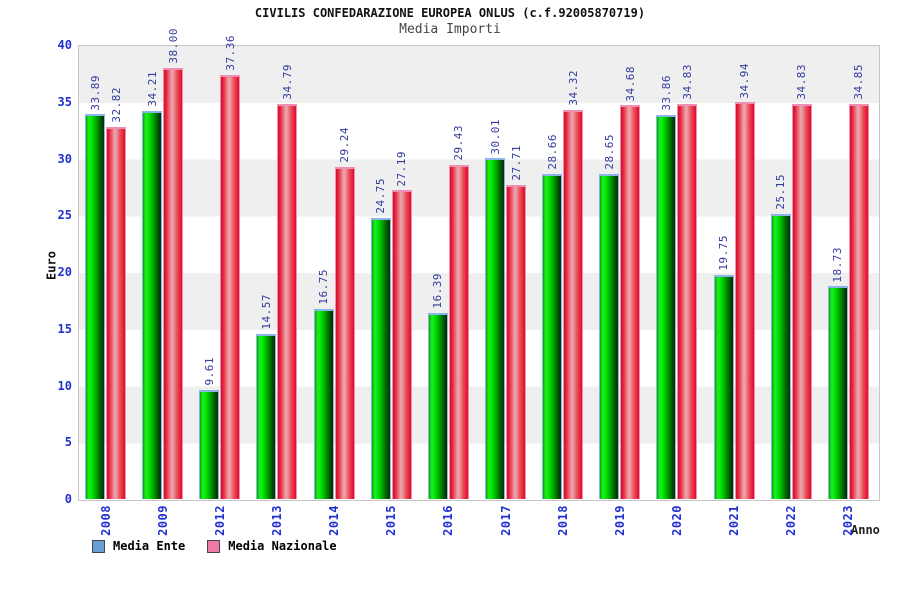 The height and width of the screenshot is (600, 900). Describe the element at coordinates (64, 215) in the screenshot. I see `y-tick-25: 25` at that location.